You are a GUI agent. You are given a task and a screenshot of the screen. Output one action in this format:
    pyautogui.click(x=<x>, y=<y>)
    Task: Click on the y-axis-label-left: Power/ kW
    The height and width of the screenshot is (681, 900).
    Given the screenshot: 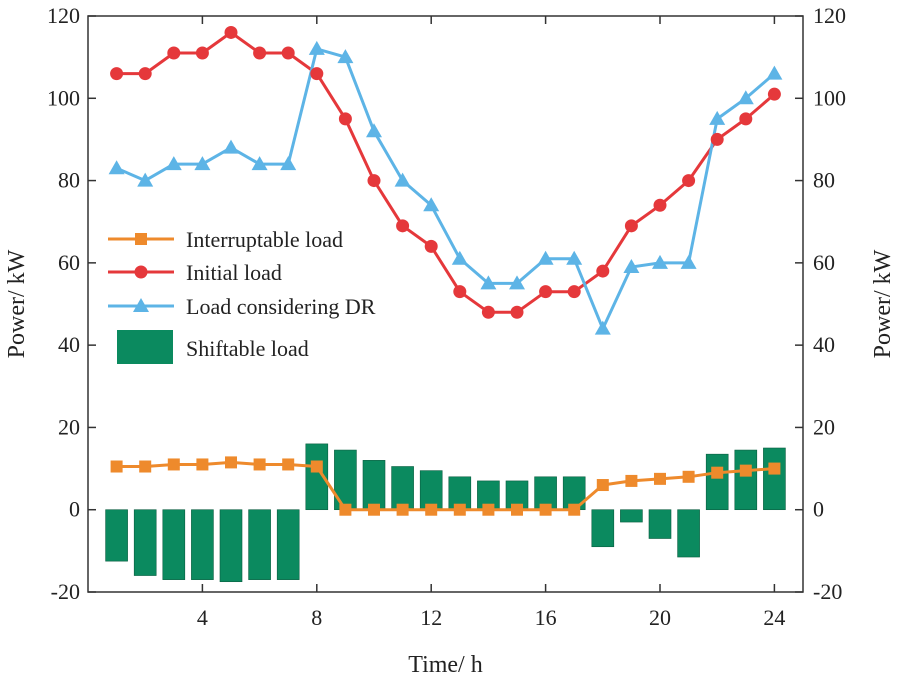 What is the action you would take?
    pyautogui.click(x=17, y=303)
    